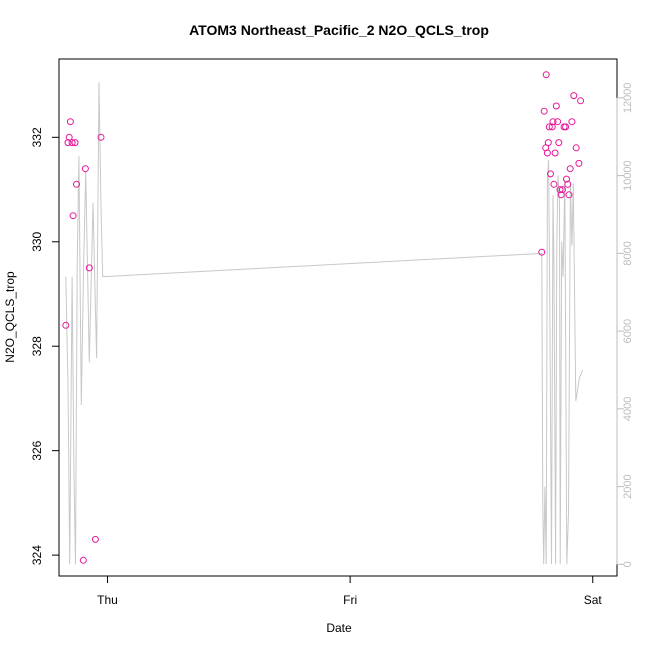  I want to click on left-axis: 324 326 328 330 332, so click(45, 346).